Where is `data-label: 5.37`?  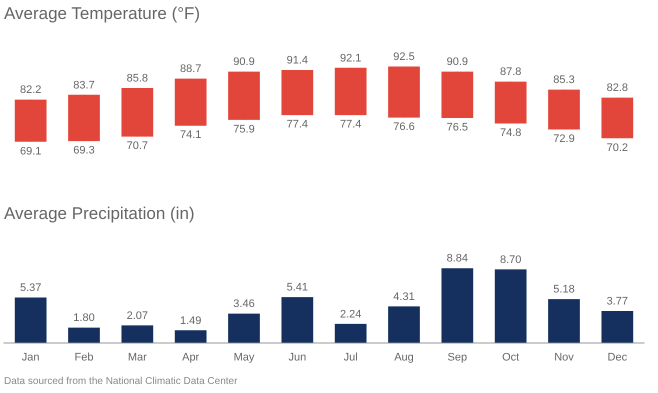 data-label: 5.37 is located at coordinates (31, 288).